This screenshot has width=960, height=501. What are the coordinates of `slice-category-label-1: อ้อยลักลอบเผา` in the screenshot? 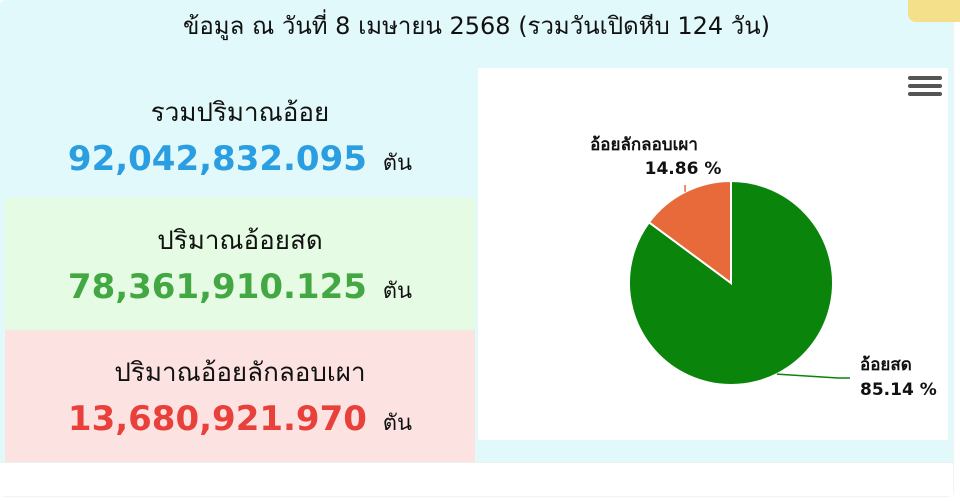 It's located at (644, 145).